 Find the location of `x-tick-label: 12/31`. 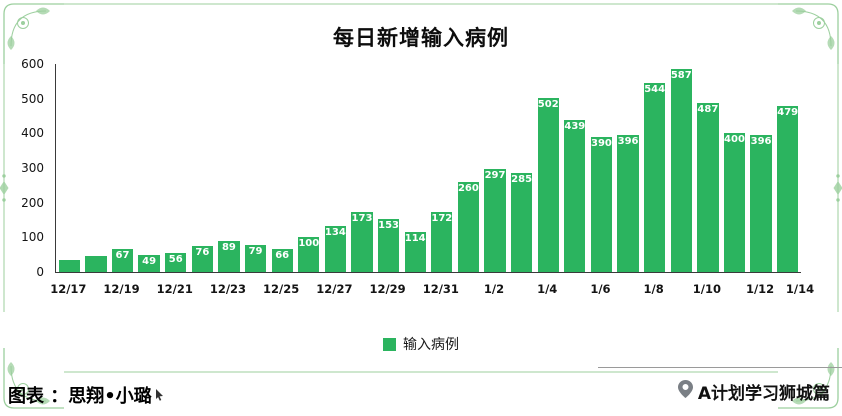

x-tick-label: 12/31 is located at coordinates (440, 289).